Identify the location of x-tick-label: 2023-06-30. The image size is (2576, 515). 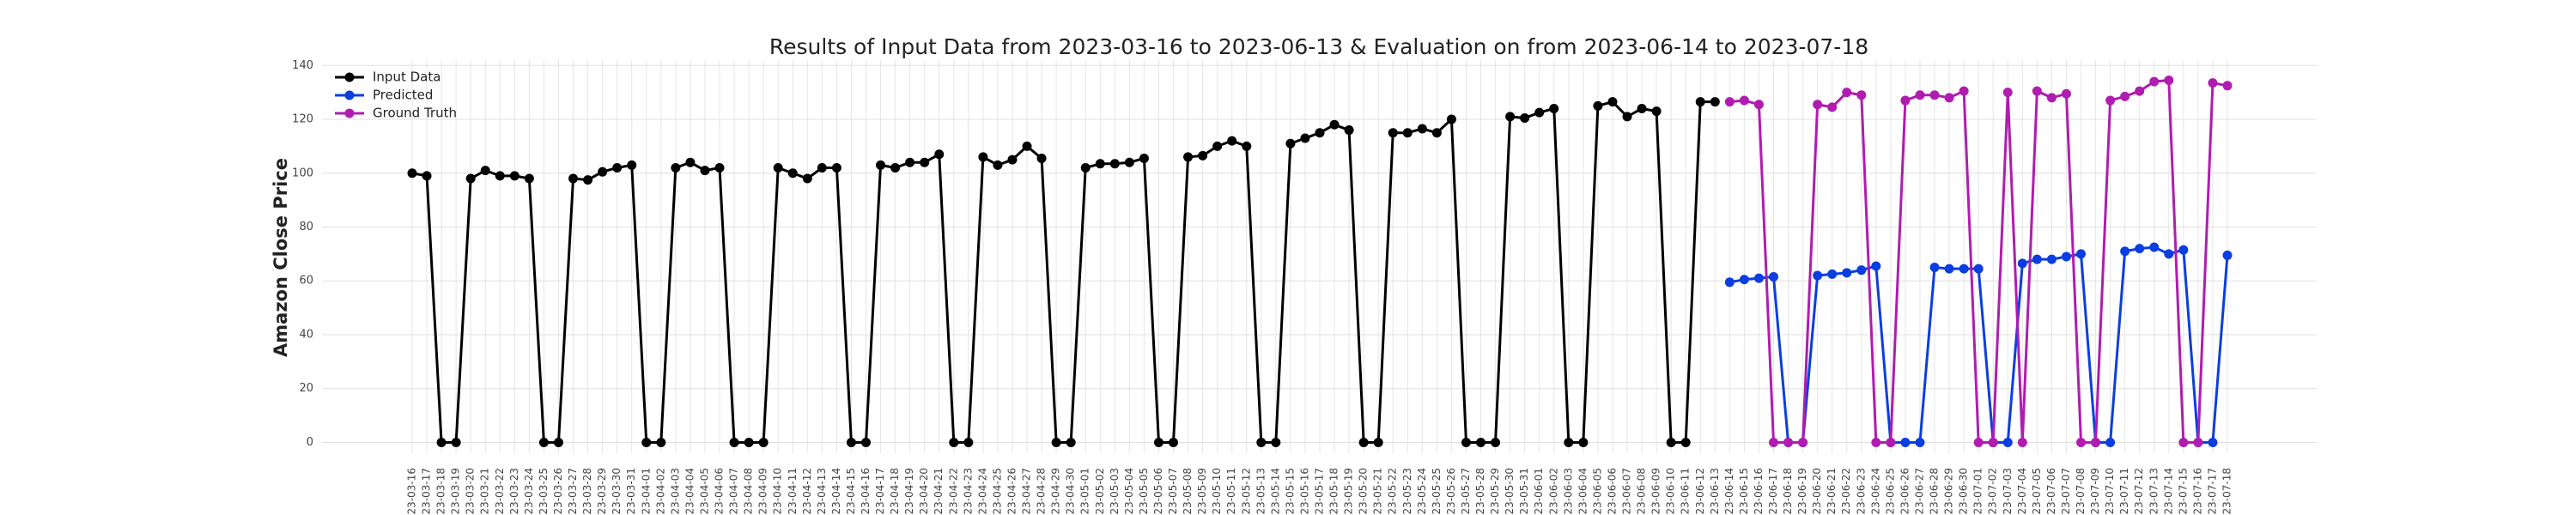
(1964, 491).